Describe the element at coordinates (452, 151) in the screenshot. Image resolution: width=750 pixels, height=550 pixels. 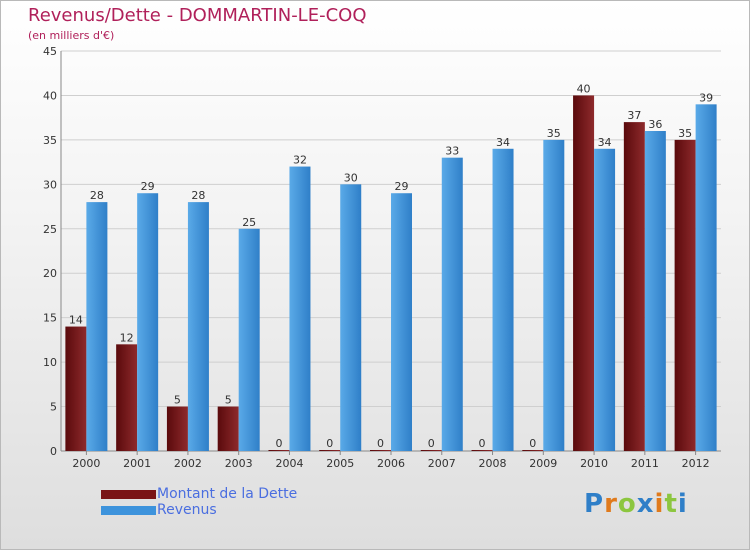
I see `data-label: 33` at that location.